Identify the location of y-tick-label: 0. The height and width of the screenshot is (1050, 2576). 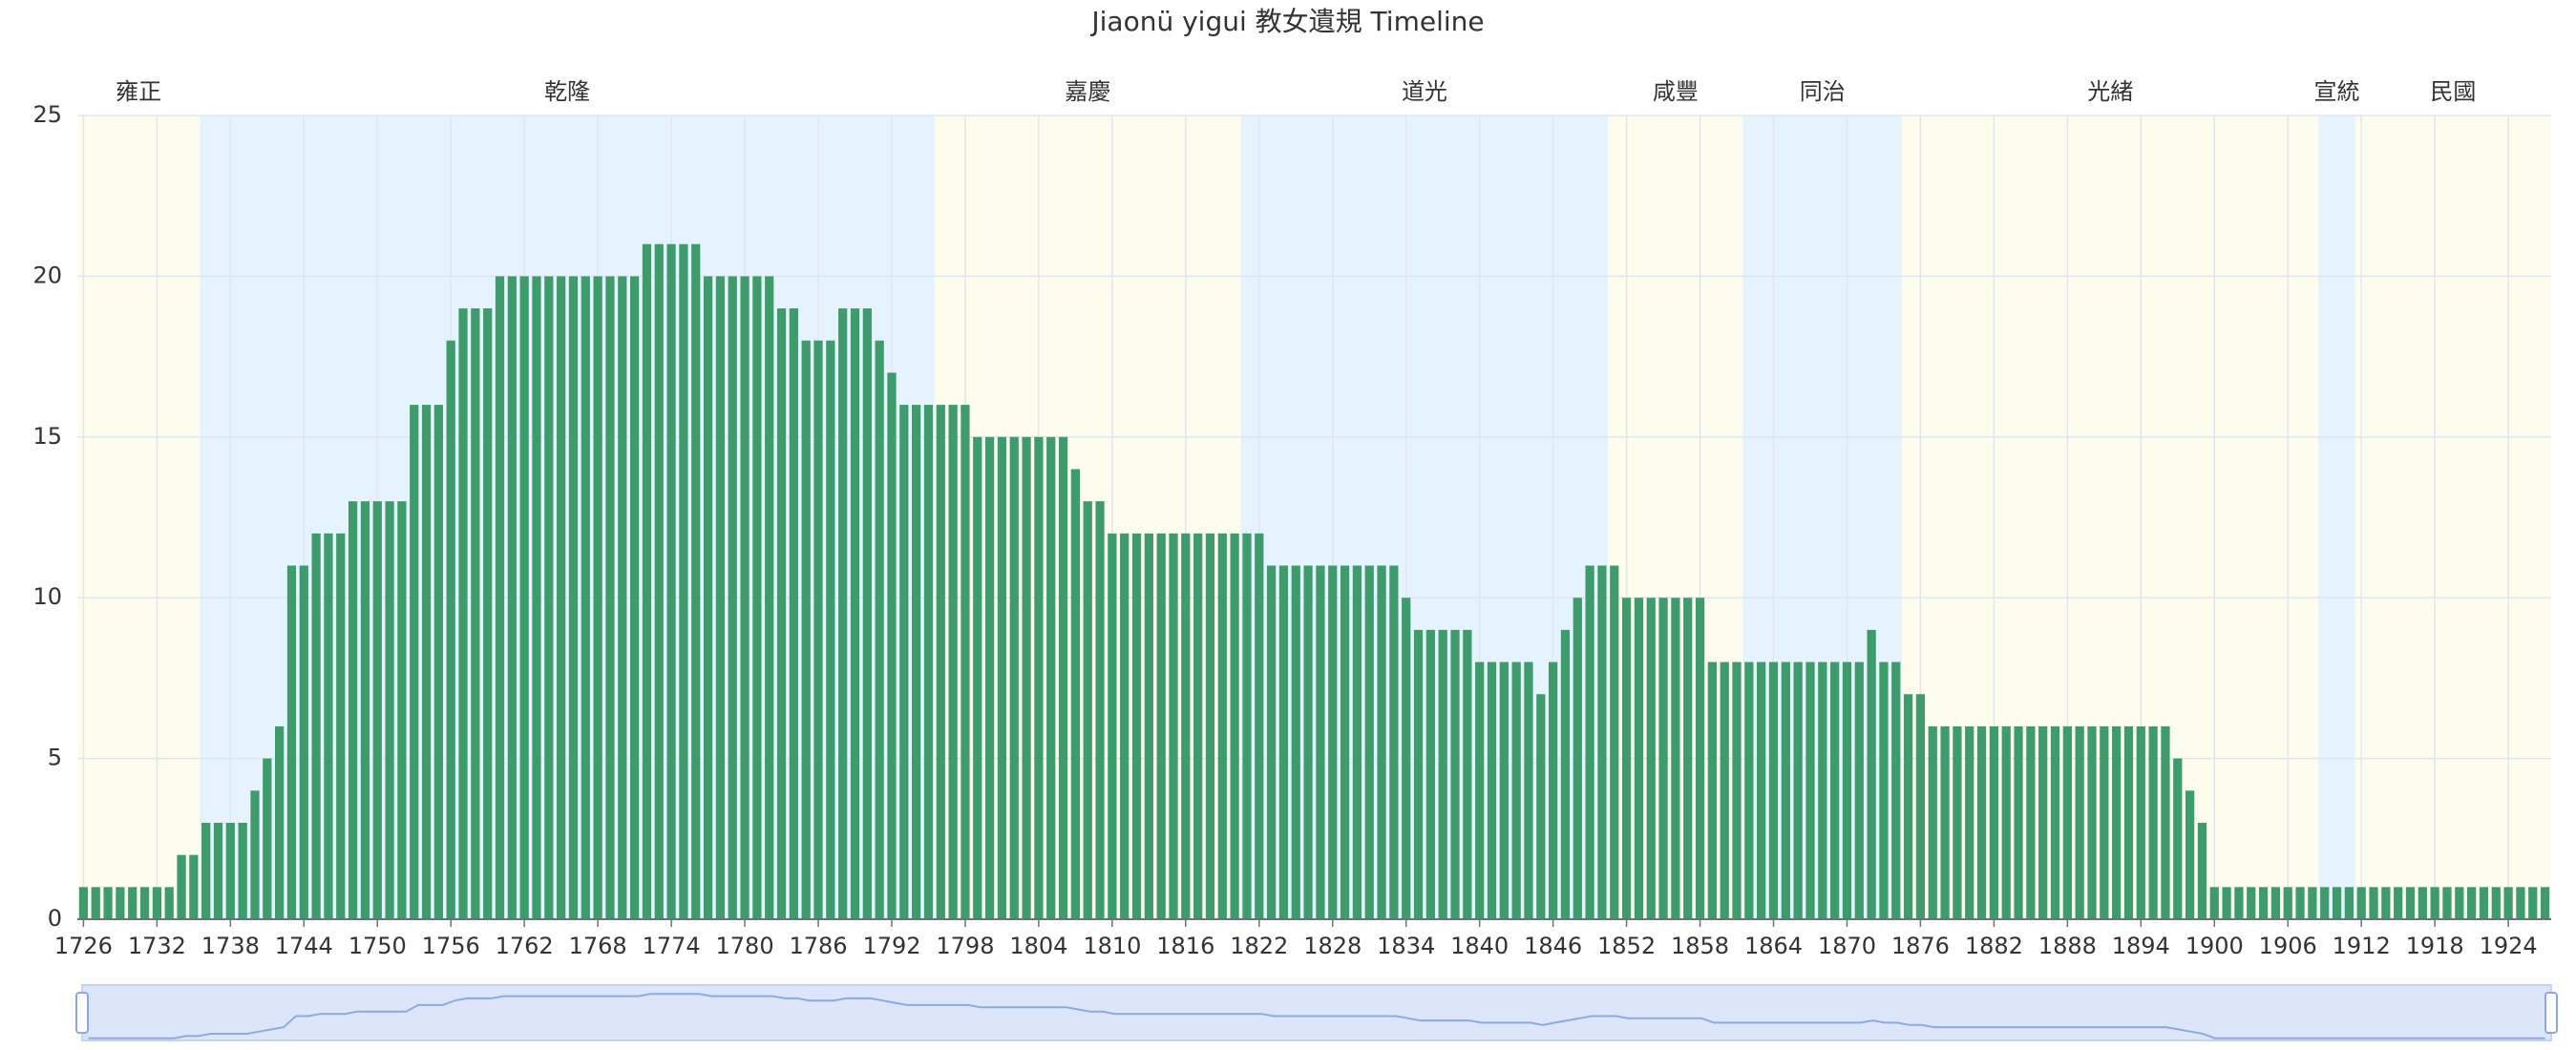
(55, 919).